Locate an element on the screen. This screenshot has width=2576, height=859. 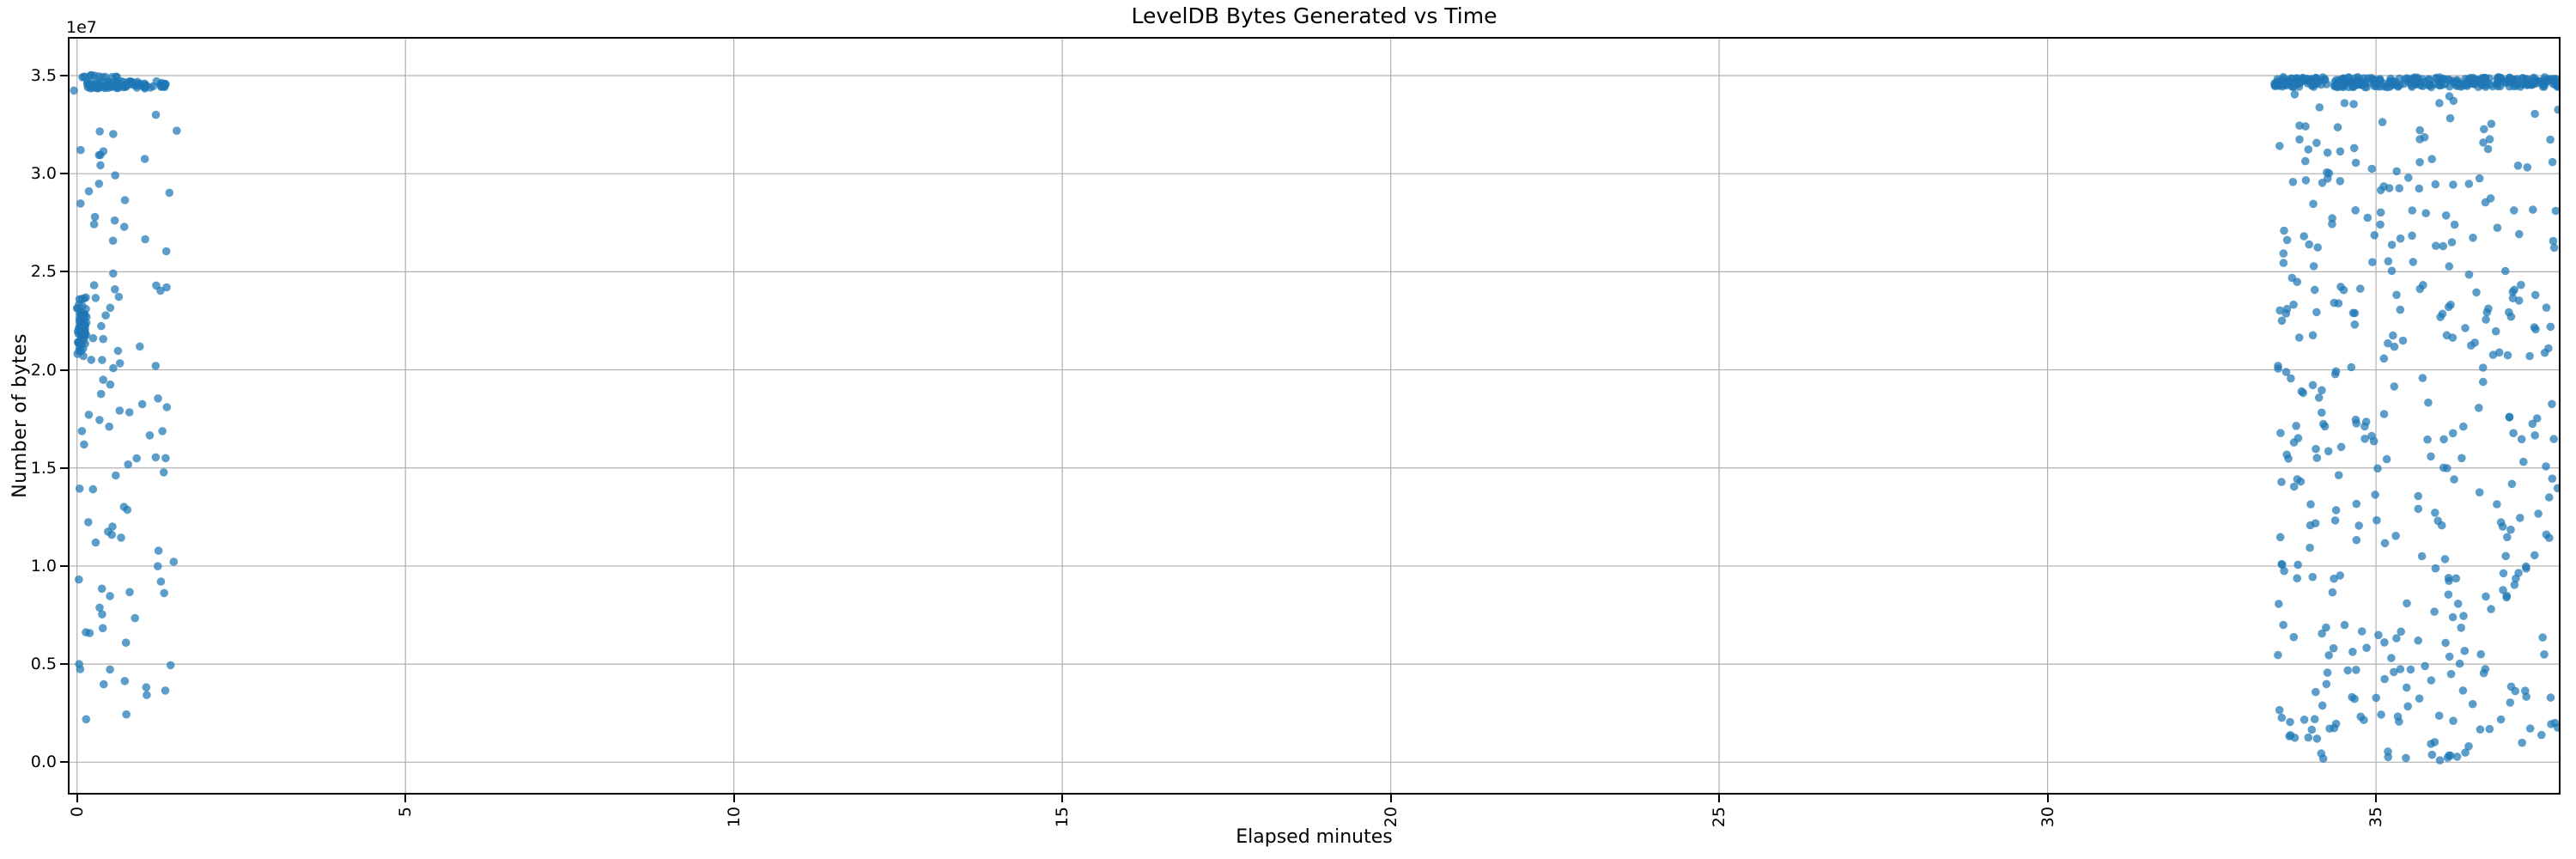
x-tick-label-text: 0 is located at coordinates (77, 812).